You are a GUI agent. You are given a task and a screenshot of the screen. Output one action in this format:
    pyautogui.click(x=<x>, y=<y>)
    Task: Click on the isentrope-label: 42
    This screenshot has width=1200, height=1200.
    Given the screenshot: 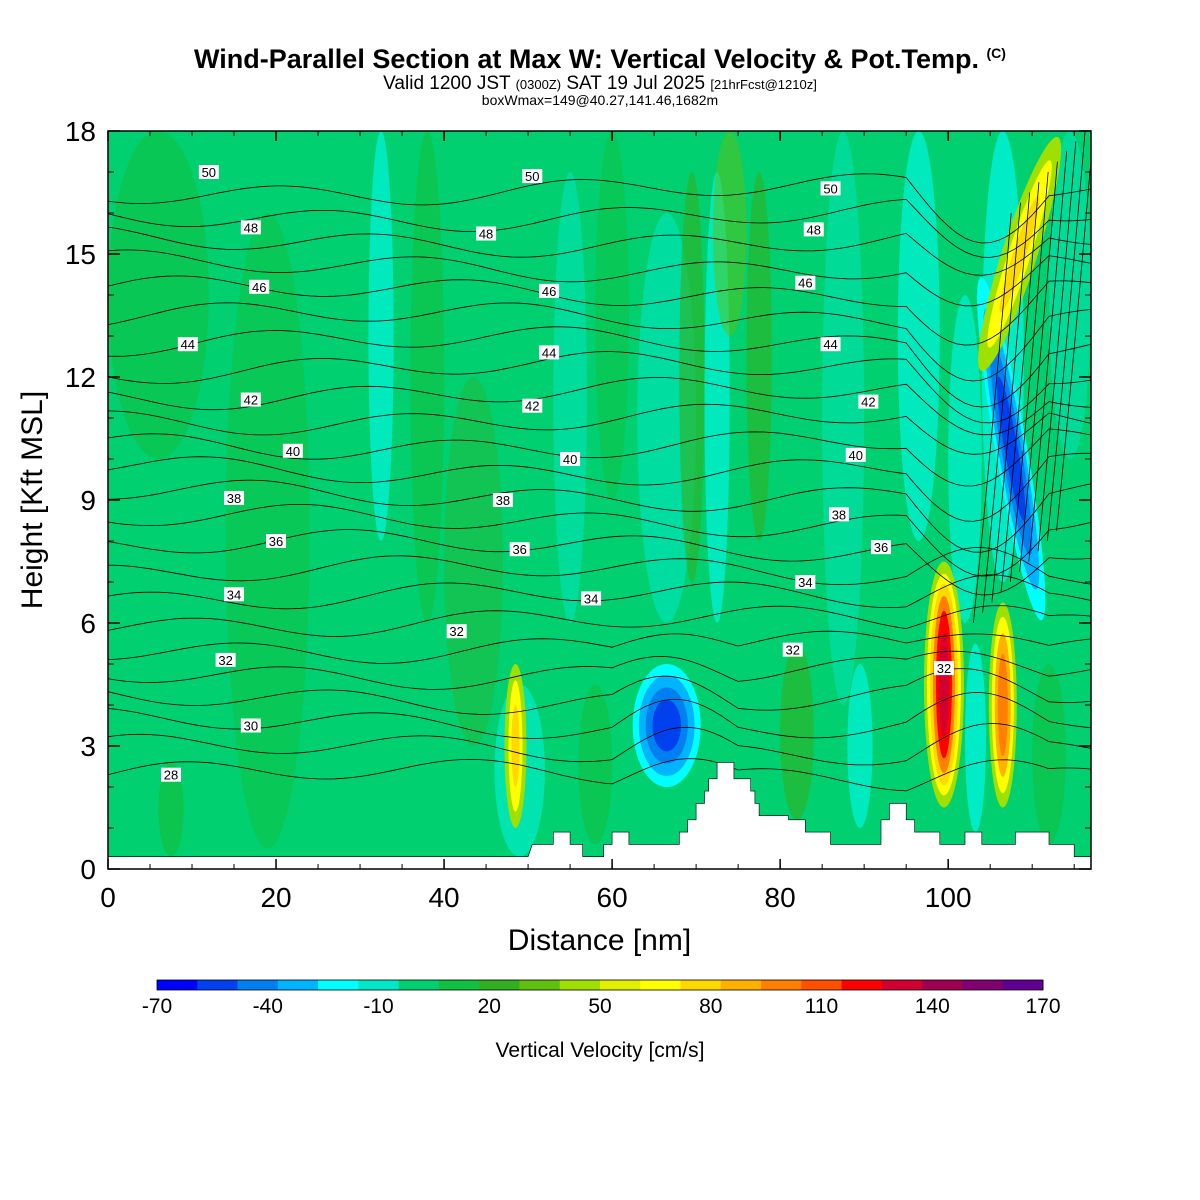 What is the action you would take?
    pyautogui.click(x=250, y=400)
    